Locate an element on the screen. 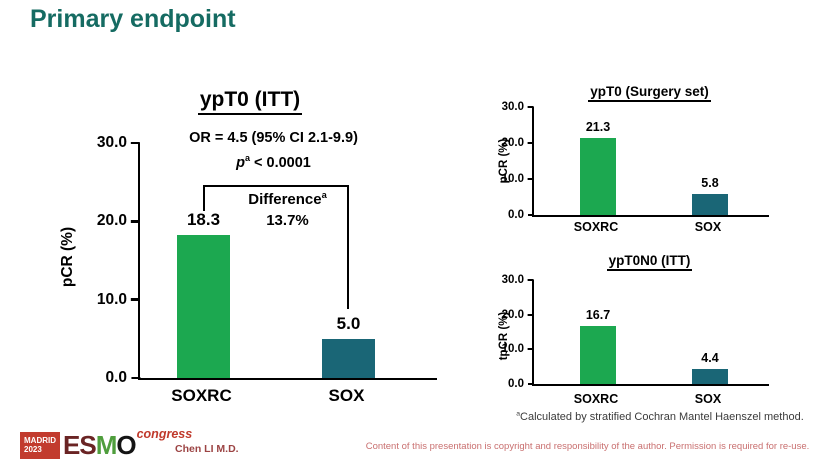 The image size is (832, 468). chart-title: ypT0 (ITT) is located at coordinates (250, 101).